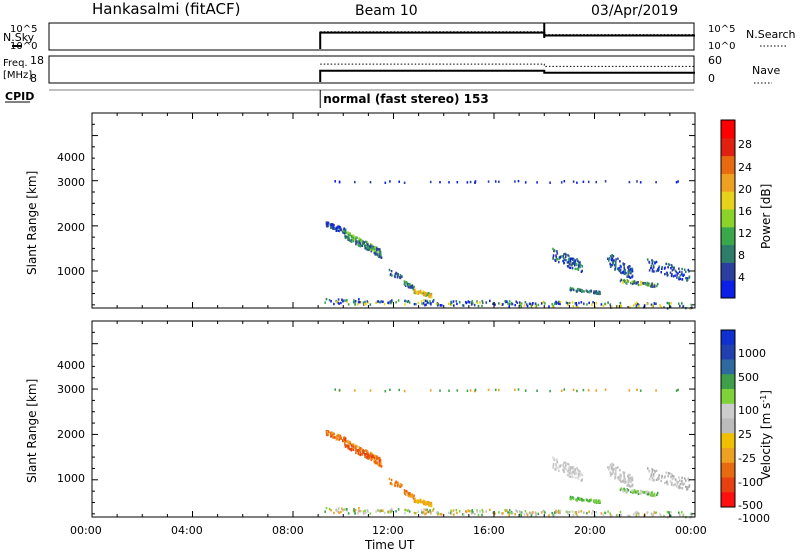 This screenshot has width=800, height=558. Describe the element at coordinates (754, 518) in the screenshot. I see `vel-cbar-tick-m1000: -1000` at that location.